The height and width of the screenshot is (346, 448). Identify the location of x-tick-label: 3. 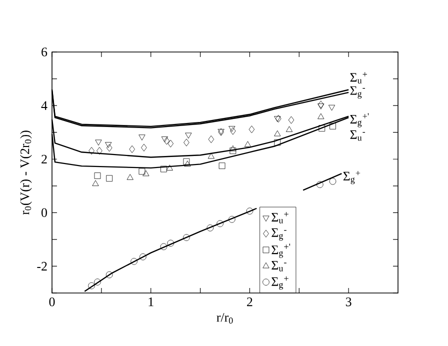
(349, 302).